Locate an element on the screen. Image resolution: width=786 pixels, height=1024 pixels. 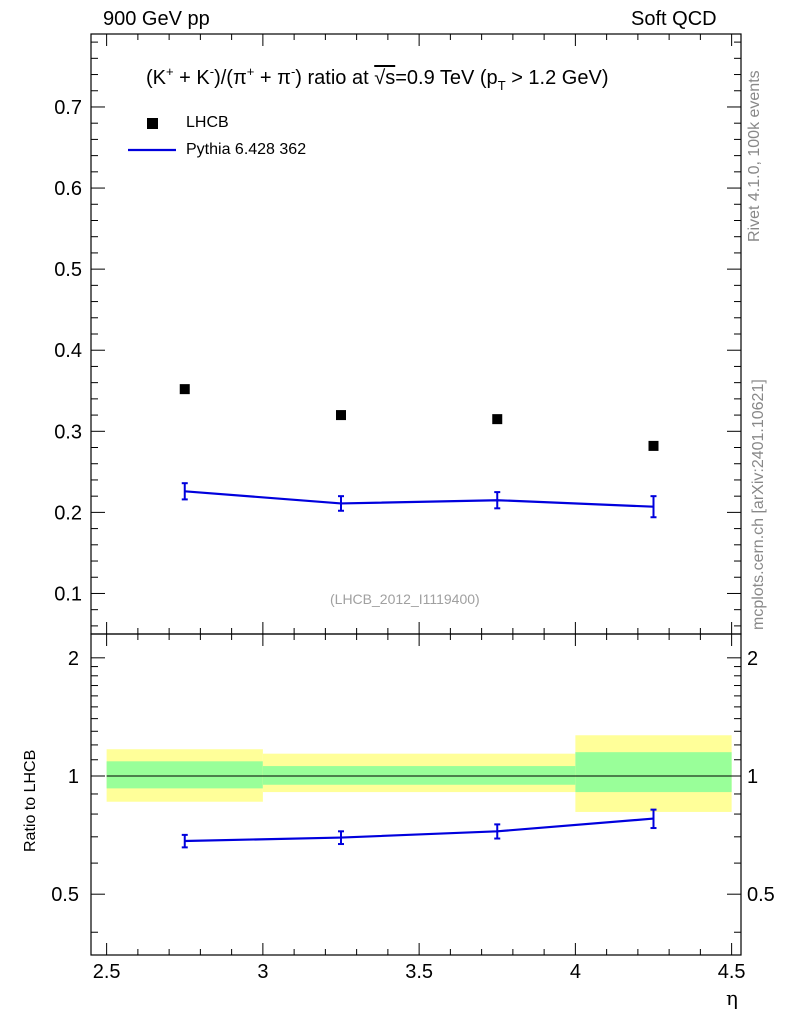
ratio-y-axis-title: Ratio to LHCB is located at coordinates (30, 800).